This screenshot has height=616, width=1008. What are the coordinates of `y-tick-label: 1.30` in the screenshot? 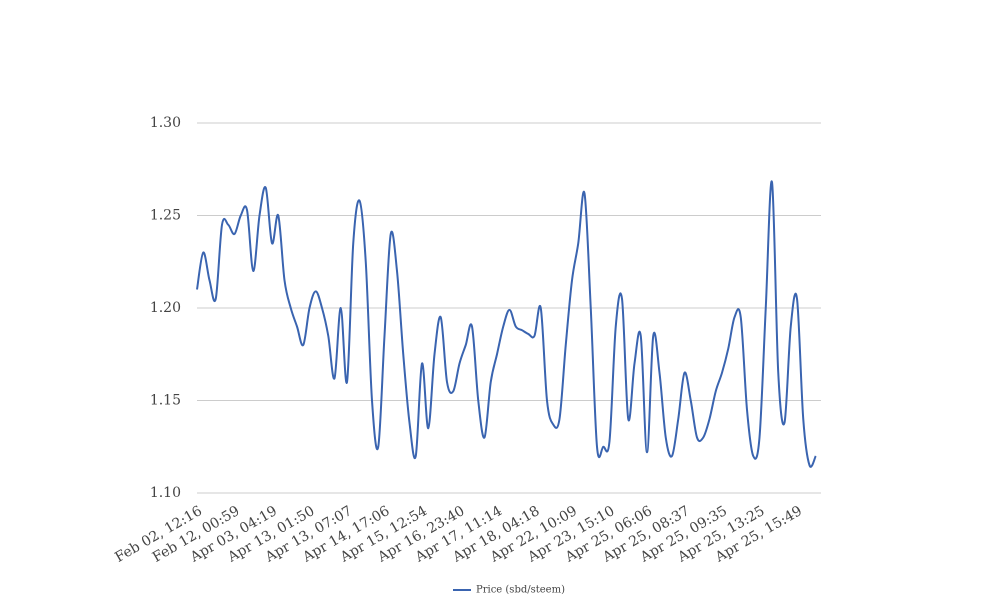 It's located at (165, 123).